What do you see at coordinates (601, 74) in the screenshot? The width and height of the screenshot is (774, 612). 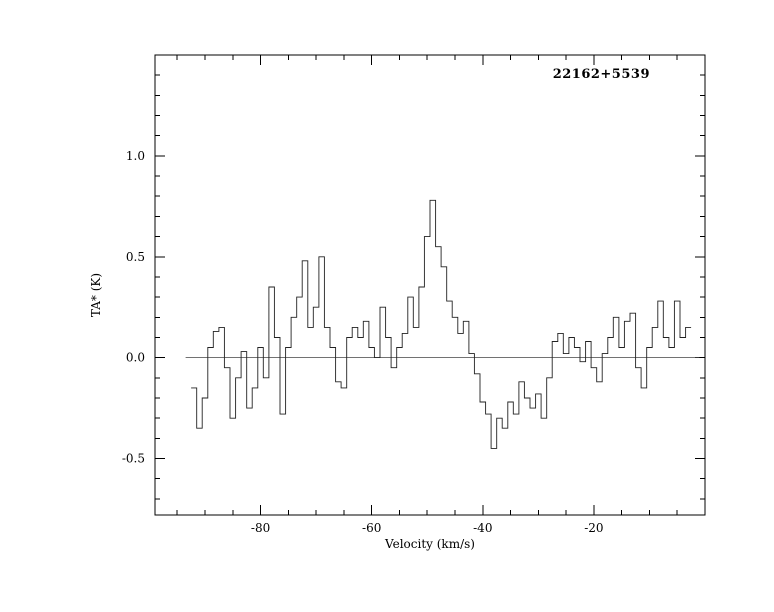 I see `source-name-label: 22162+5539` at bounding box center [601, 74].